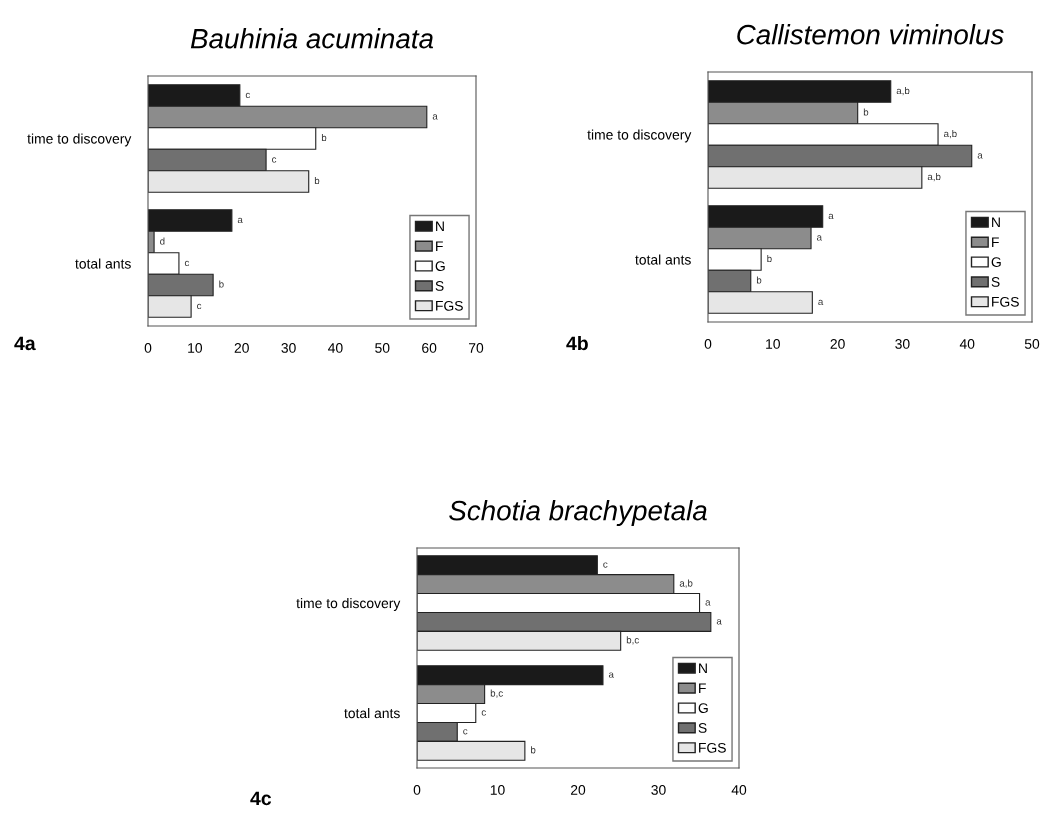  I want to click on text: 4c, so click(261, 798).